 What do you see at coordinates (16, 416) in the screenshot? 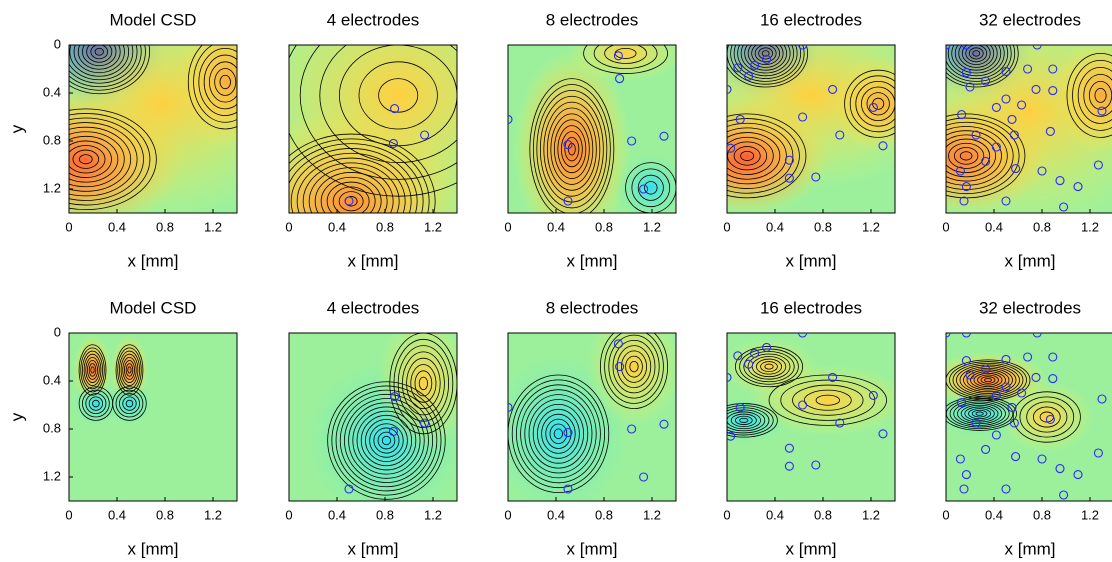
I see `y-axis-label: y` at bounding box center [16, 416].